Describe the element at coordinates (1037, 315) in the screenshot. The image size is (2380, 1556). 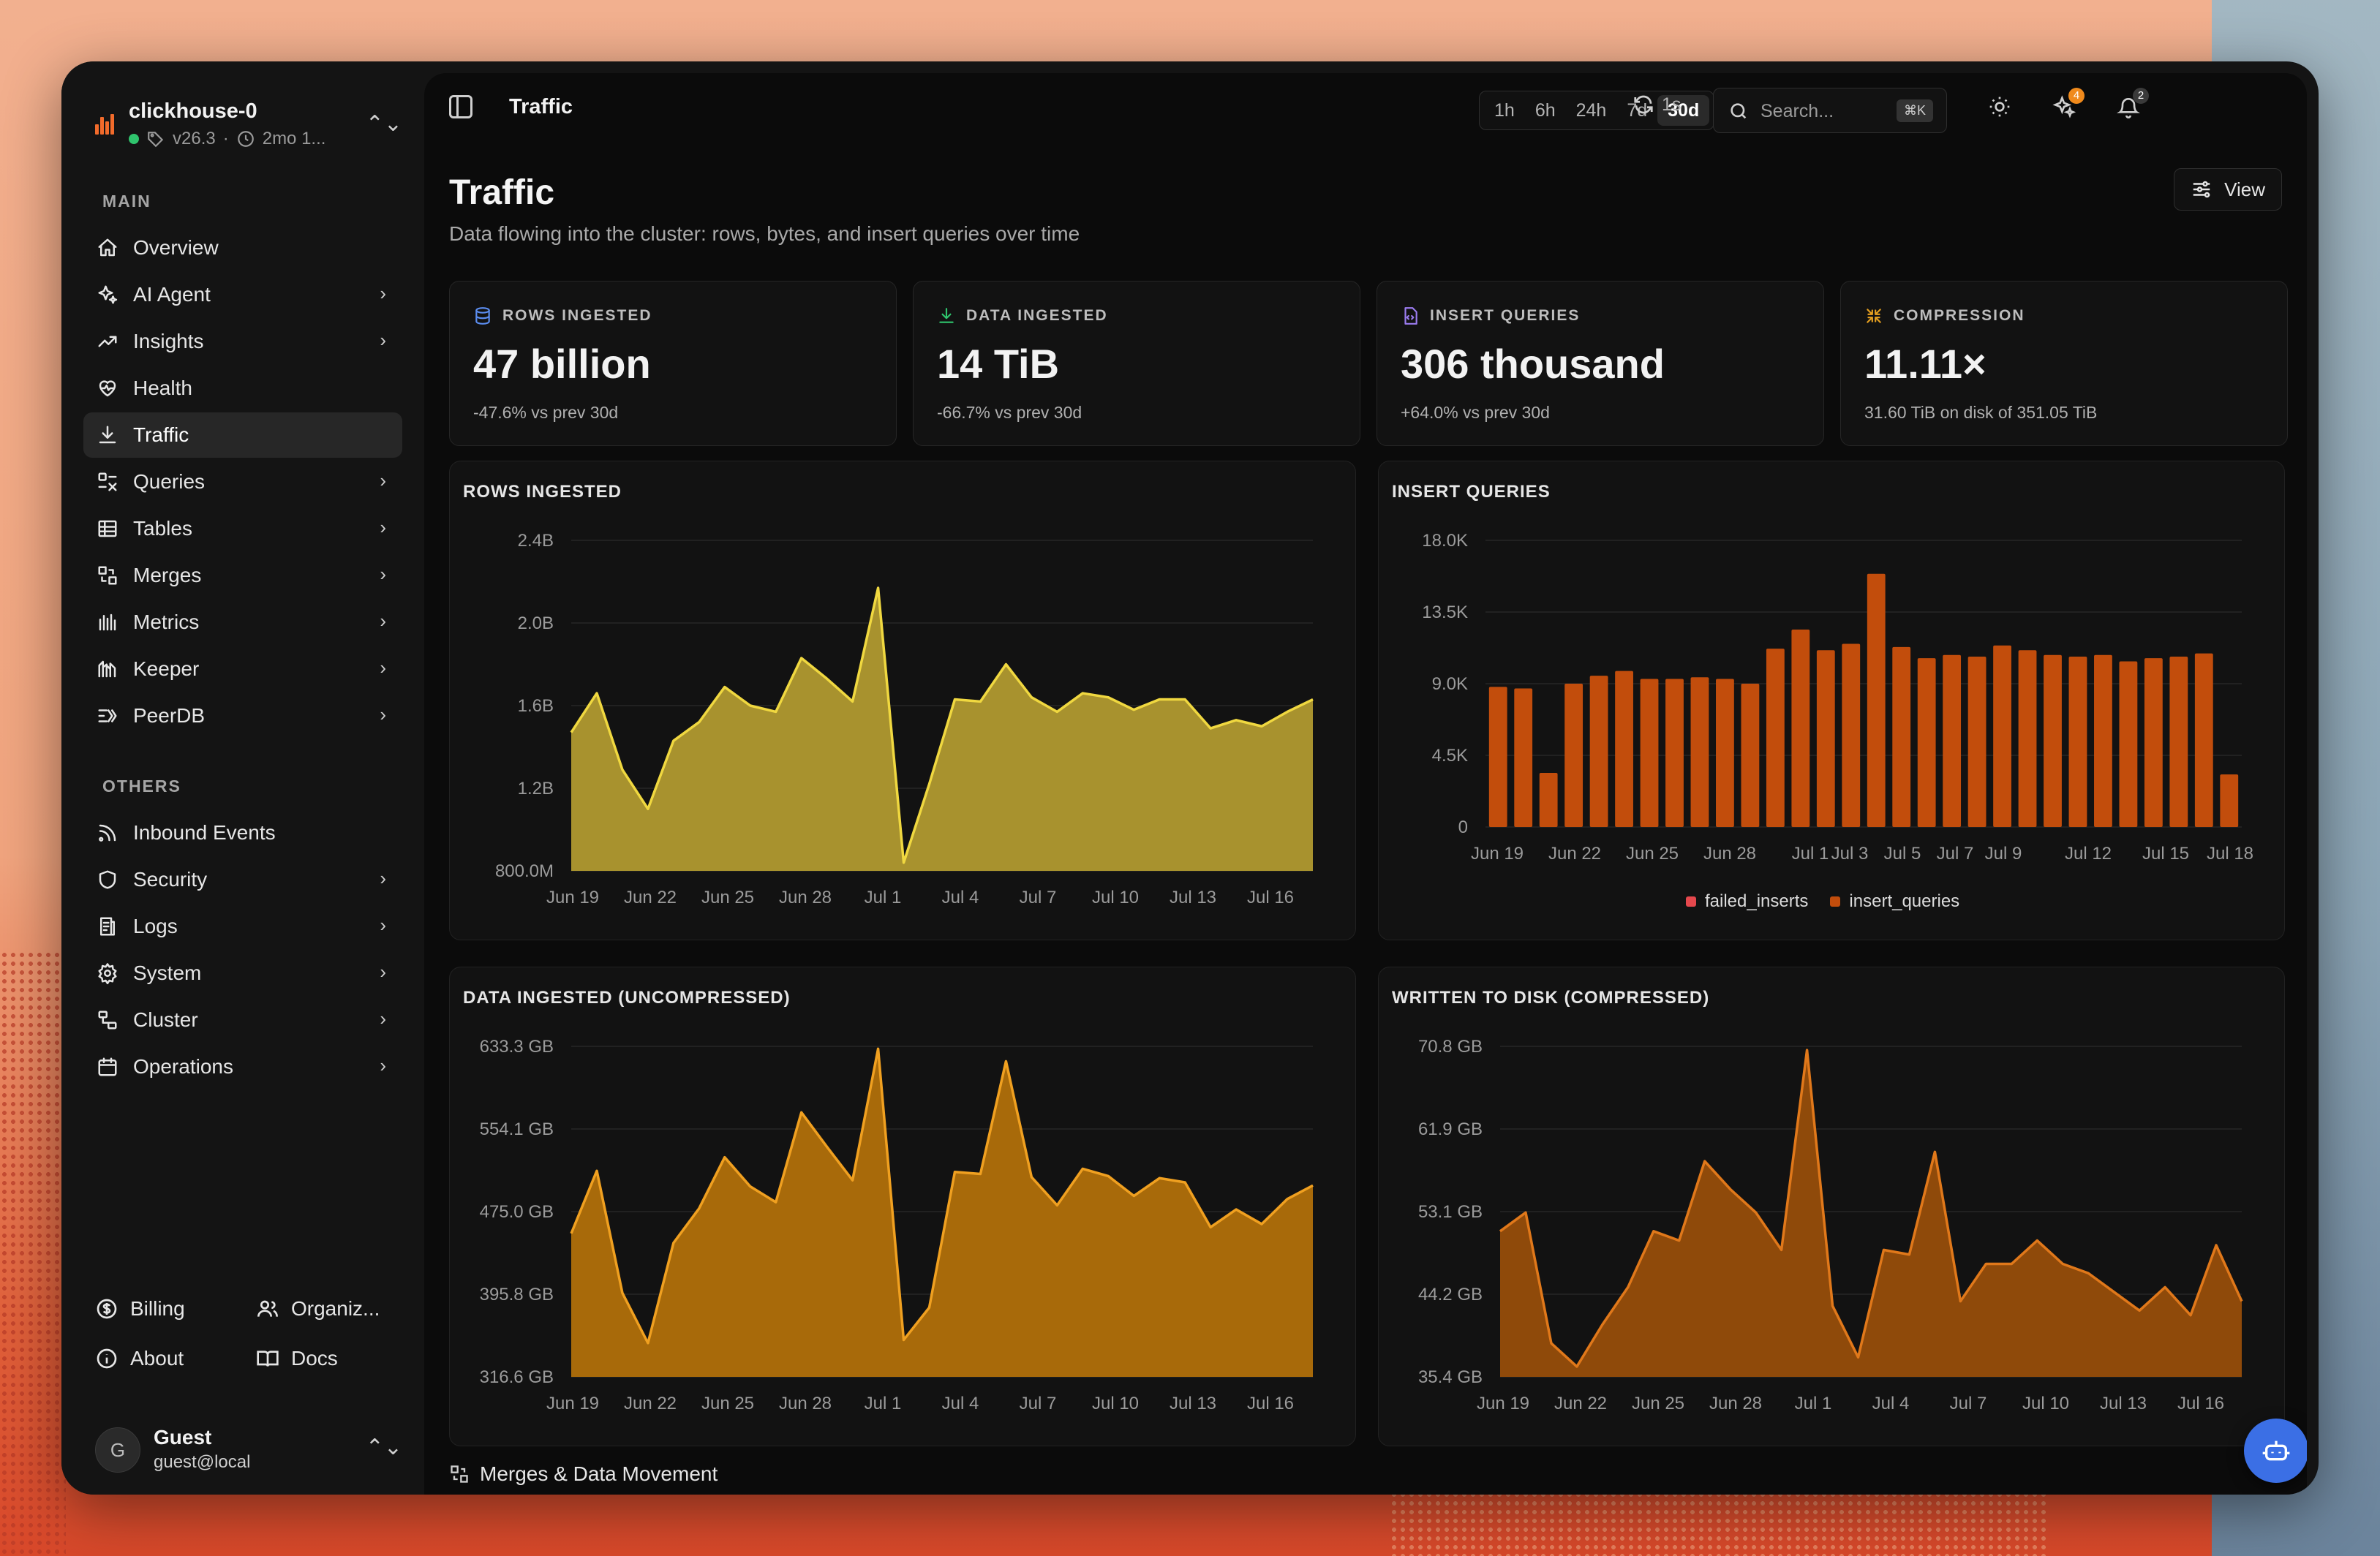
I see `stat-label: DATA INGESTED` at that location.